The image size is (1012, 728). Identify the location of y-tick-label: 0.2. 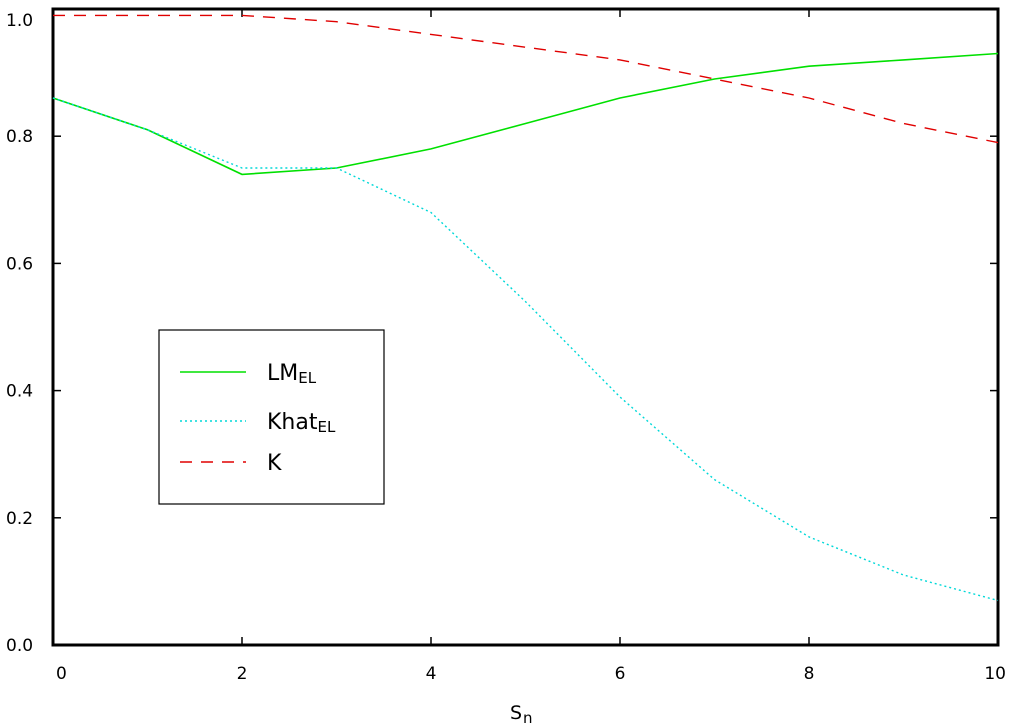
(19, 519).